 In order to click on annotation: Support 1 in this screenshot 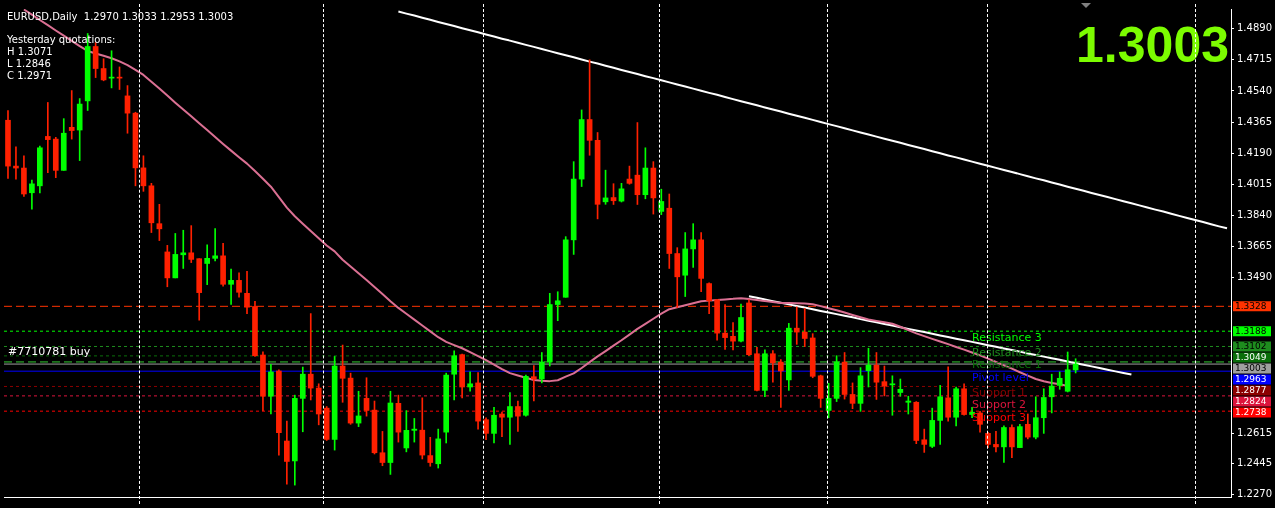, I will do `click(999, 392)`.